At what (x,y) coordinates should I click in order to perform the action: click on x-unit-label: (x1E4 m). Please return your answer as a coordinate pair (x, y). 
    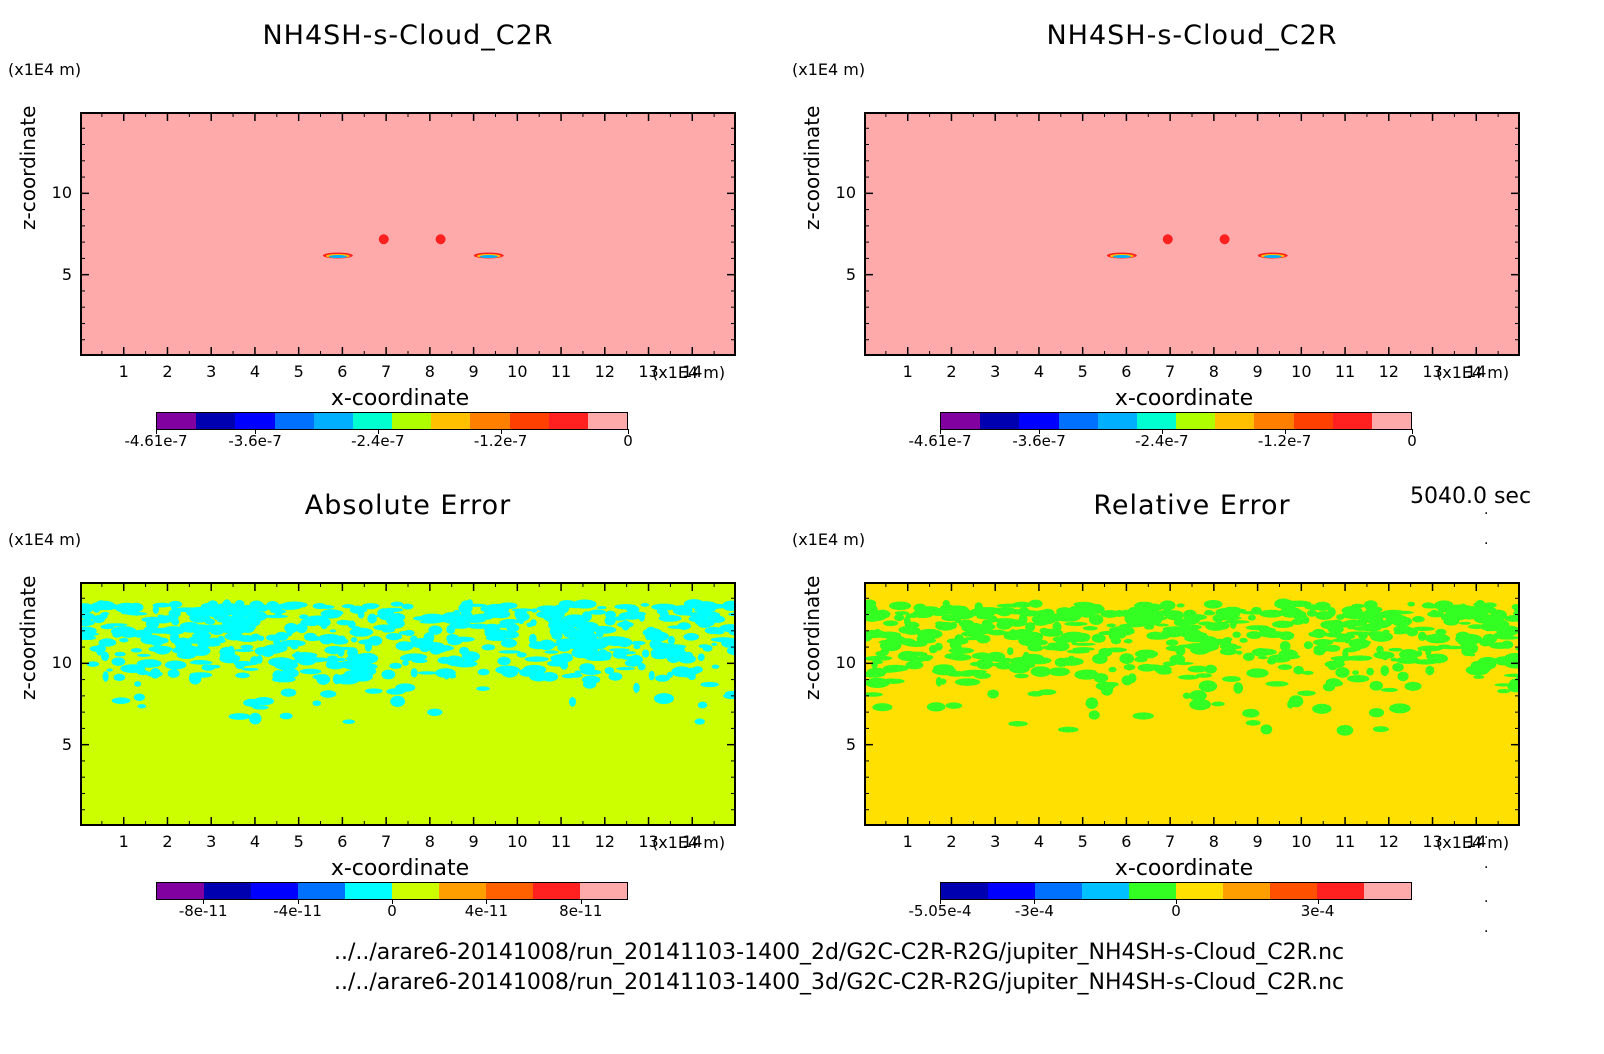
    Looking at the image, I should click on (1473, 372).